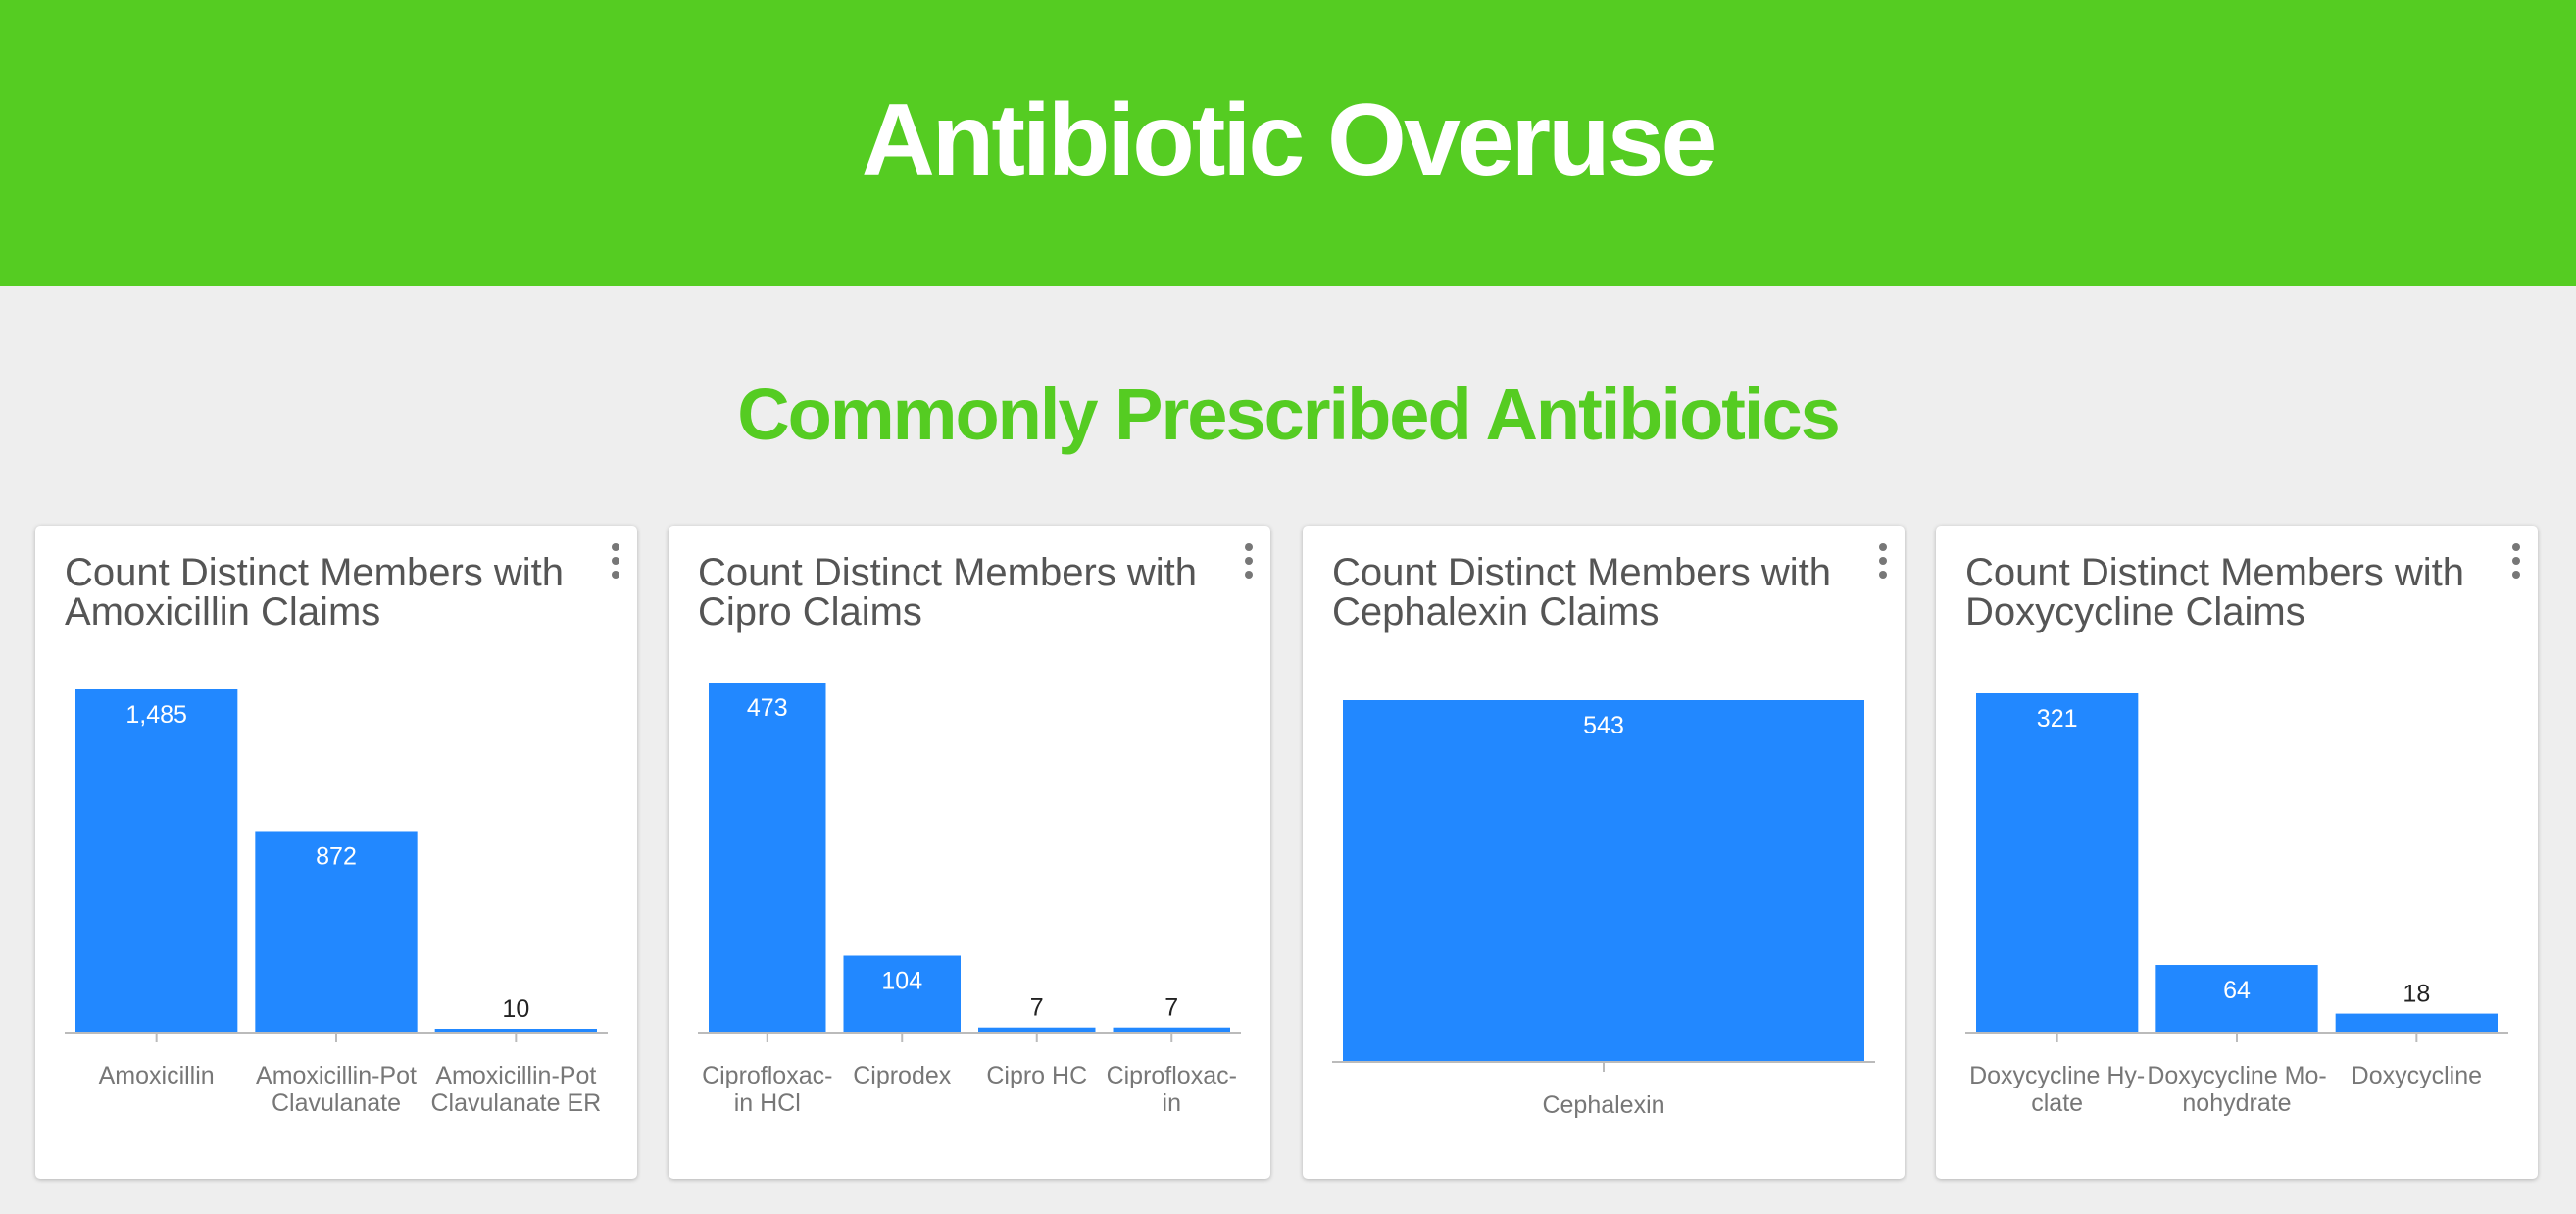 This screenshot has height=1214, width=2576. I want to click on x-tick-label: Clavulanate ER, so click(515, 1103).